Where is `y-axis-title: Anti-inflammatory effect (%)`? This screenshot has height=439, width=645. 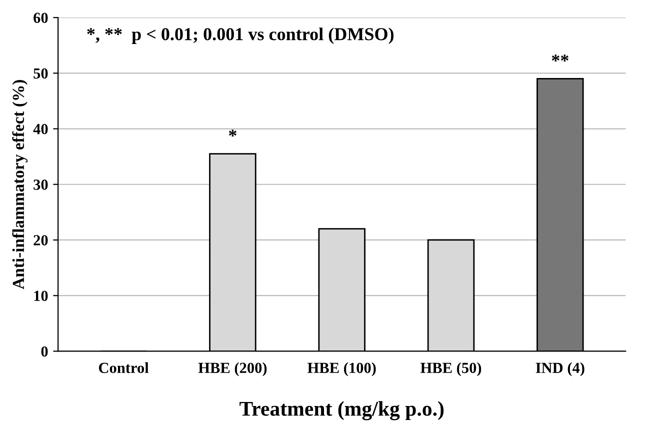
y-axis-title: Anti-inflammatory effect (%) is located at coordinates (20, 185).